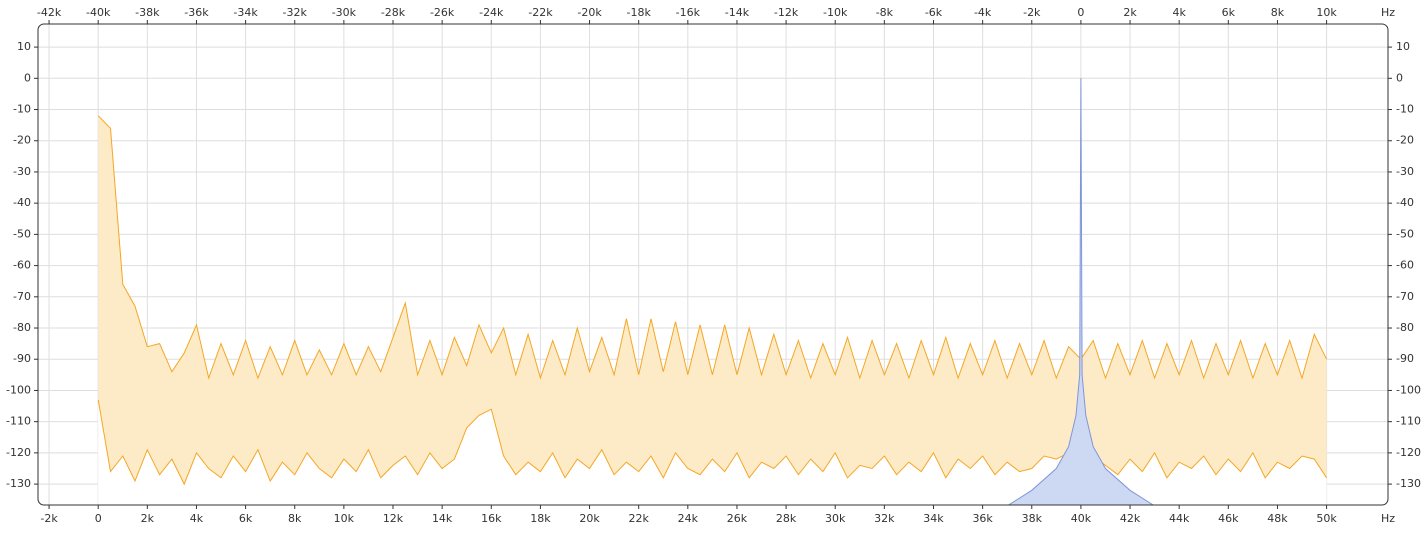 The height and width of the screenshot is (535, 1424). Describe the element at coordinates (18, 452) in the screenshot. I see `y-tick-label: -120` at that location.